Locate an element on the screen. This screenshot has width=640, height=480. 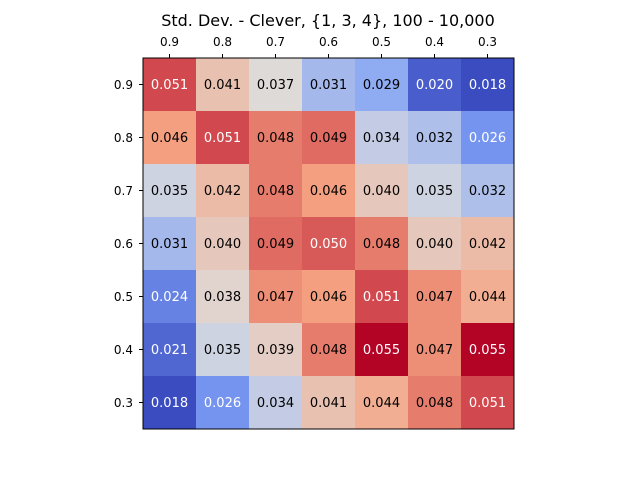
cell-value-label: 0.037 is located at coordinates (275, 85).